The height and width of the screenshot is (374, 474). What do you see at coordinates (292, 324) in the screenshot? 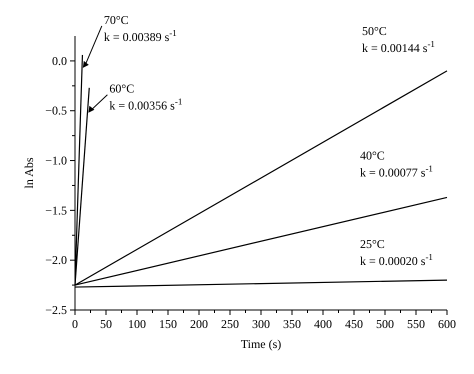
I see `x-tick-label: 350` at bounding box center [292, 324].